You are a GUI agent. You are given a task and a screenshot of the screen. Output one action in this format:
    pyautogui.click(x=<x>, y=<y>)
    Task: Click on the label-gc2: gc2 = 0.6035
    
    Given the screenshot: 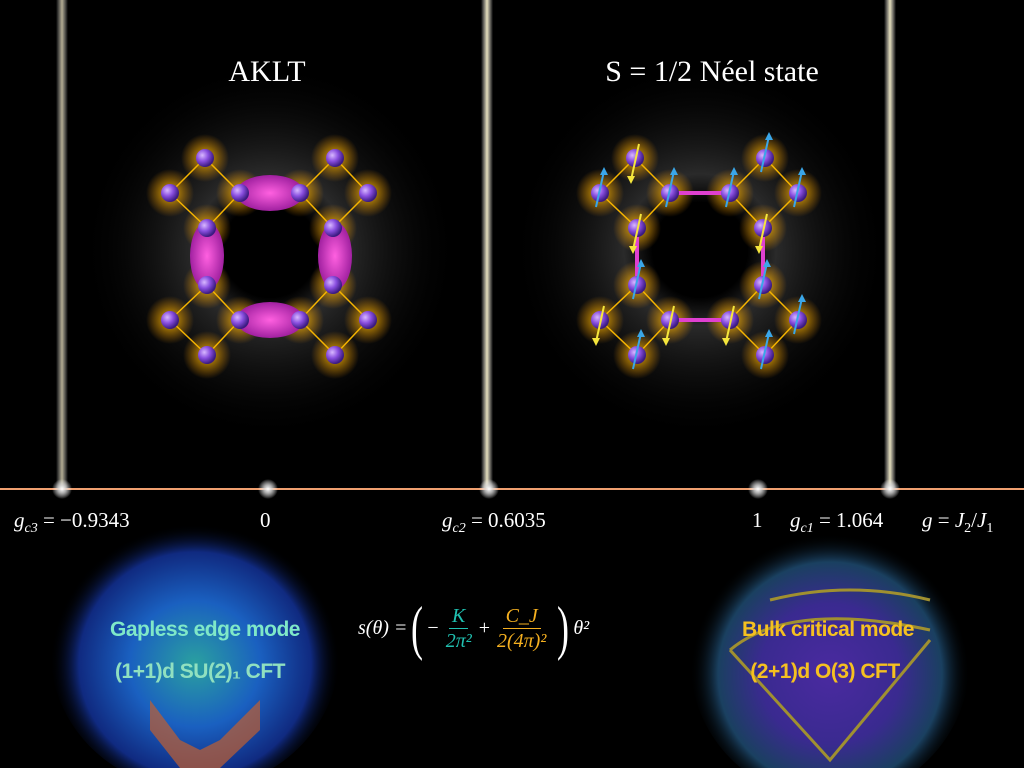 What is the action you would take?
    pyautogui.click(x=494, y=522)
    